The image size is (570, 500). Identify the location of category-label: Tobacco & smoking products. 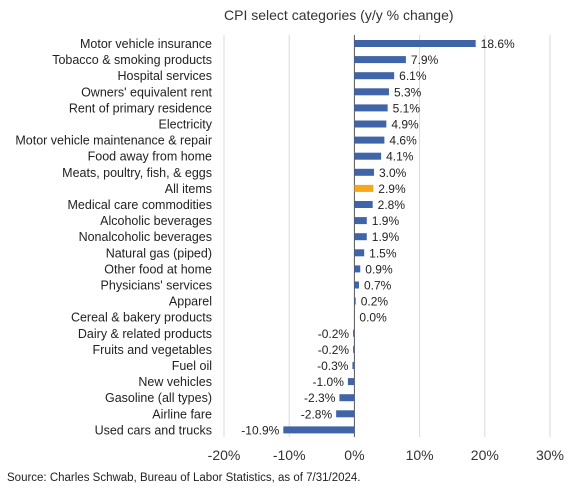
(132, 60).